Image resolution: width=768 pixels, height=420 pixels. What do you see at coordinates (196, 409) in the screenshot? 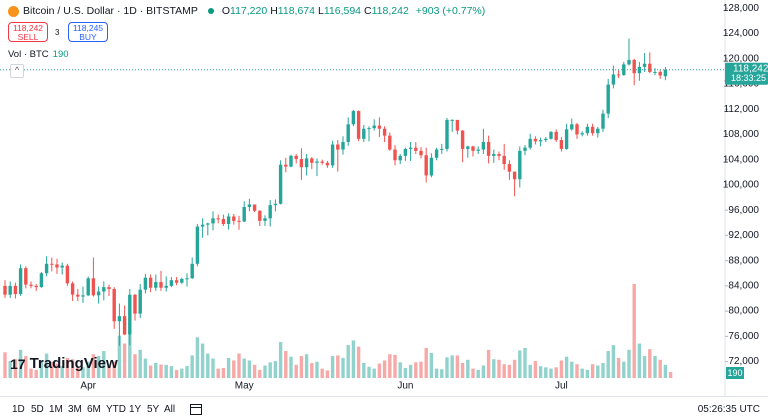
I see `calendar-icon` at bounding box center [196, 409].